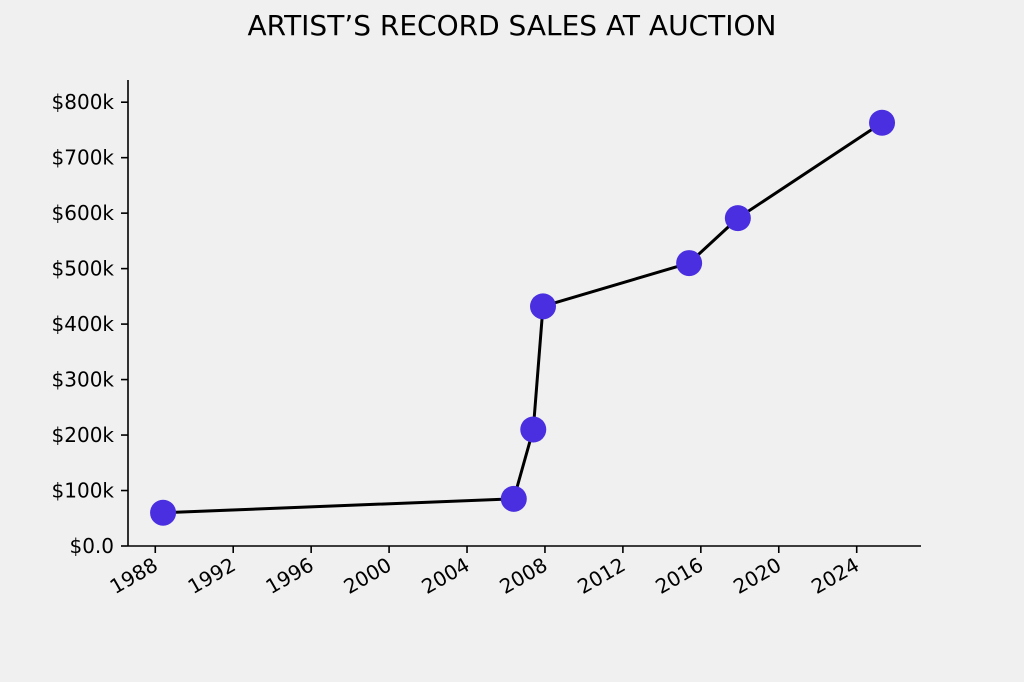 The height and width of the screenshot is (682, 1024). Describe the element at coordinates (523, 576) in the screenshot. I see `x-tick-label: 2008` at that location.